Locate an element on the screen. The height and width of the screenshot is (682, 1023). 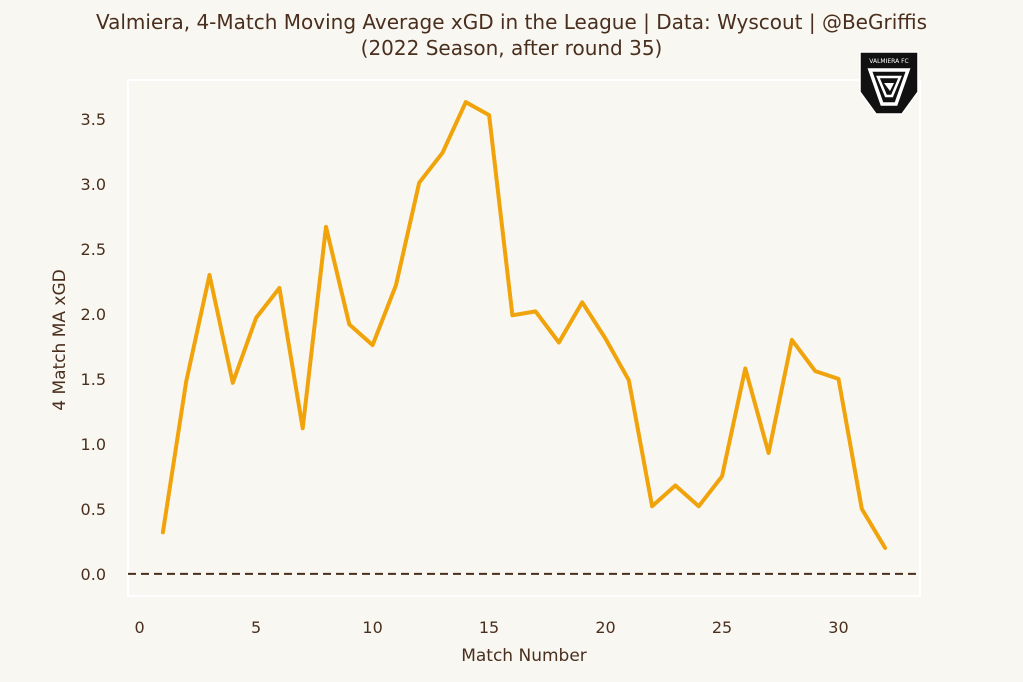
y-tick-label: 2.5 is located at coordinates (93, 249).